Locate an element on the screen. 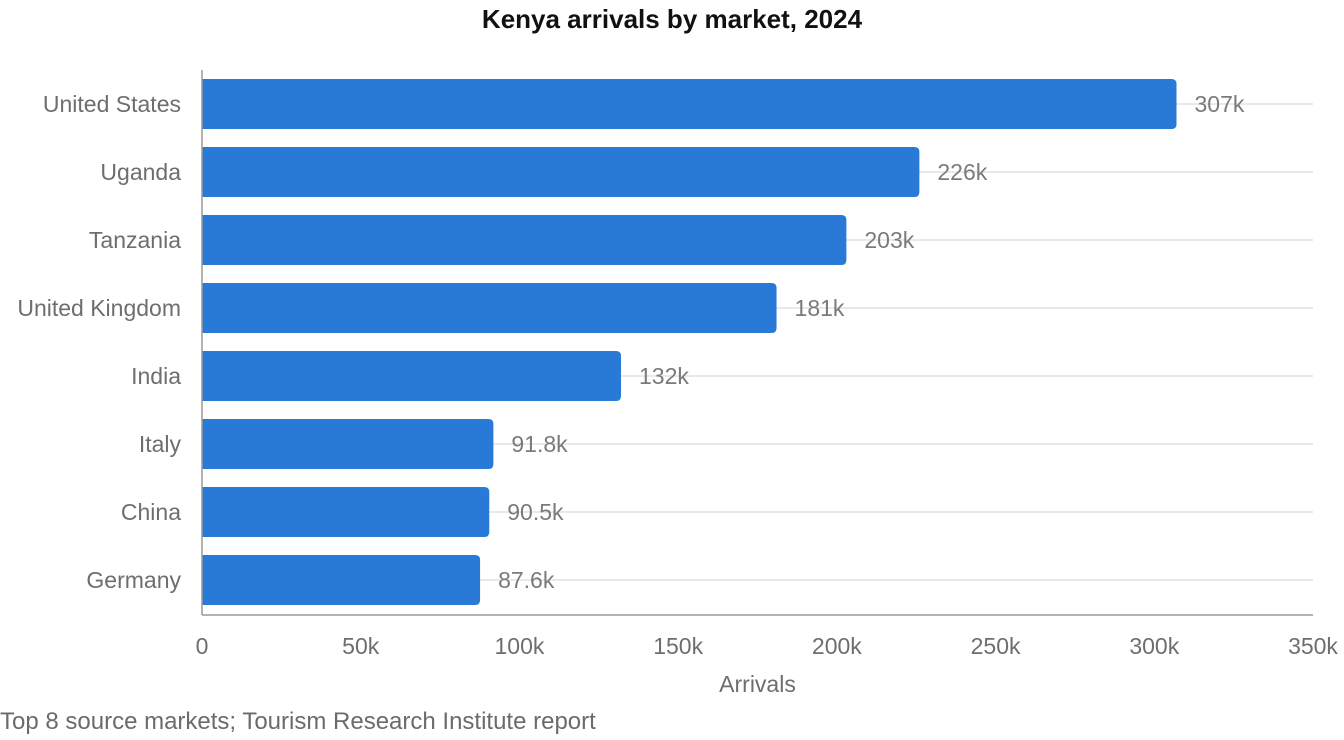 The height and width of the screenshot is (740, 1344). category-label: India is located at coordinates (156, 376).